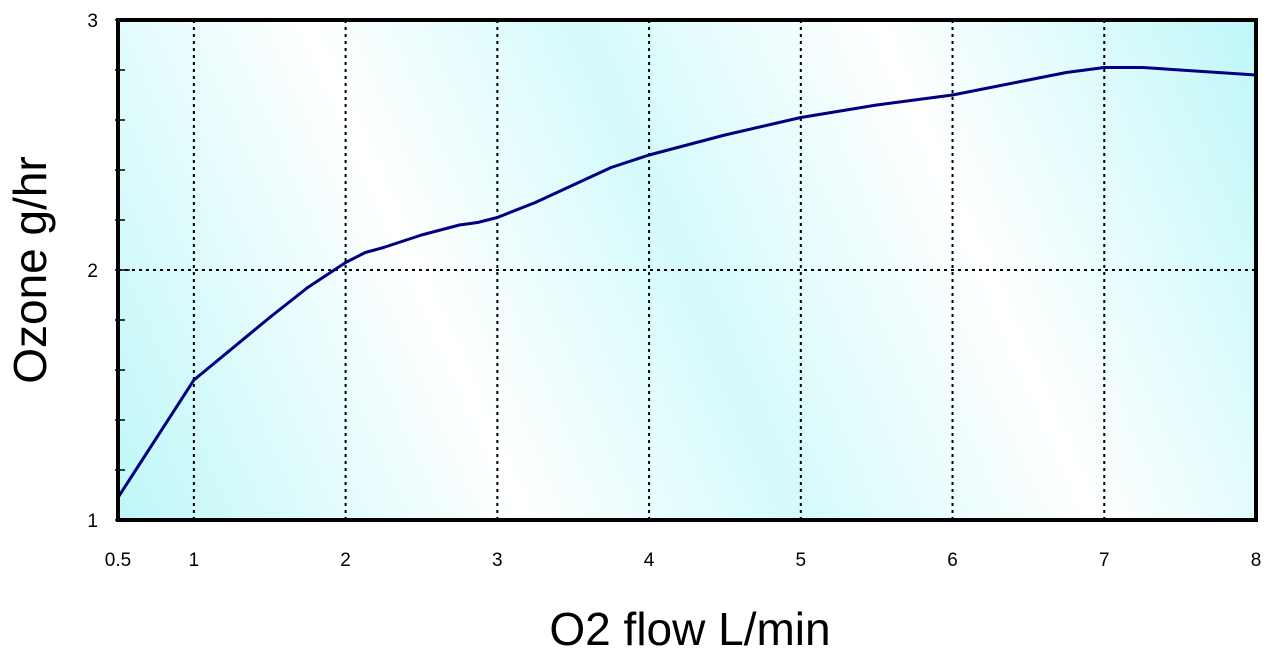 This screenshot has height=655, width=1278. Describe the element at coordinates (118, 560) in the screenshot. I see `x-tick-label: 0.5` at that location.